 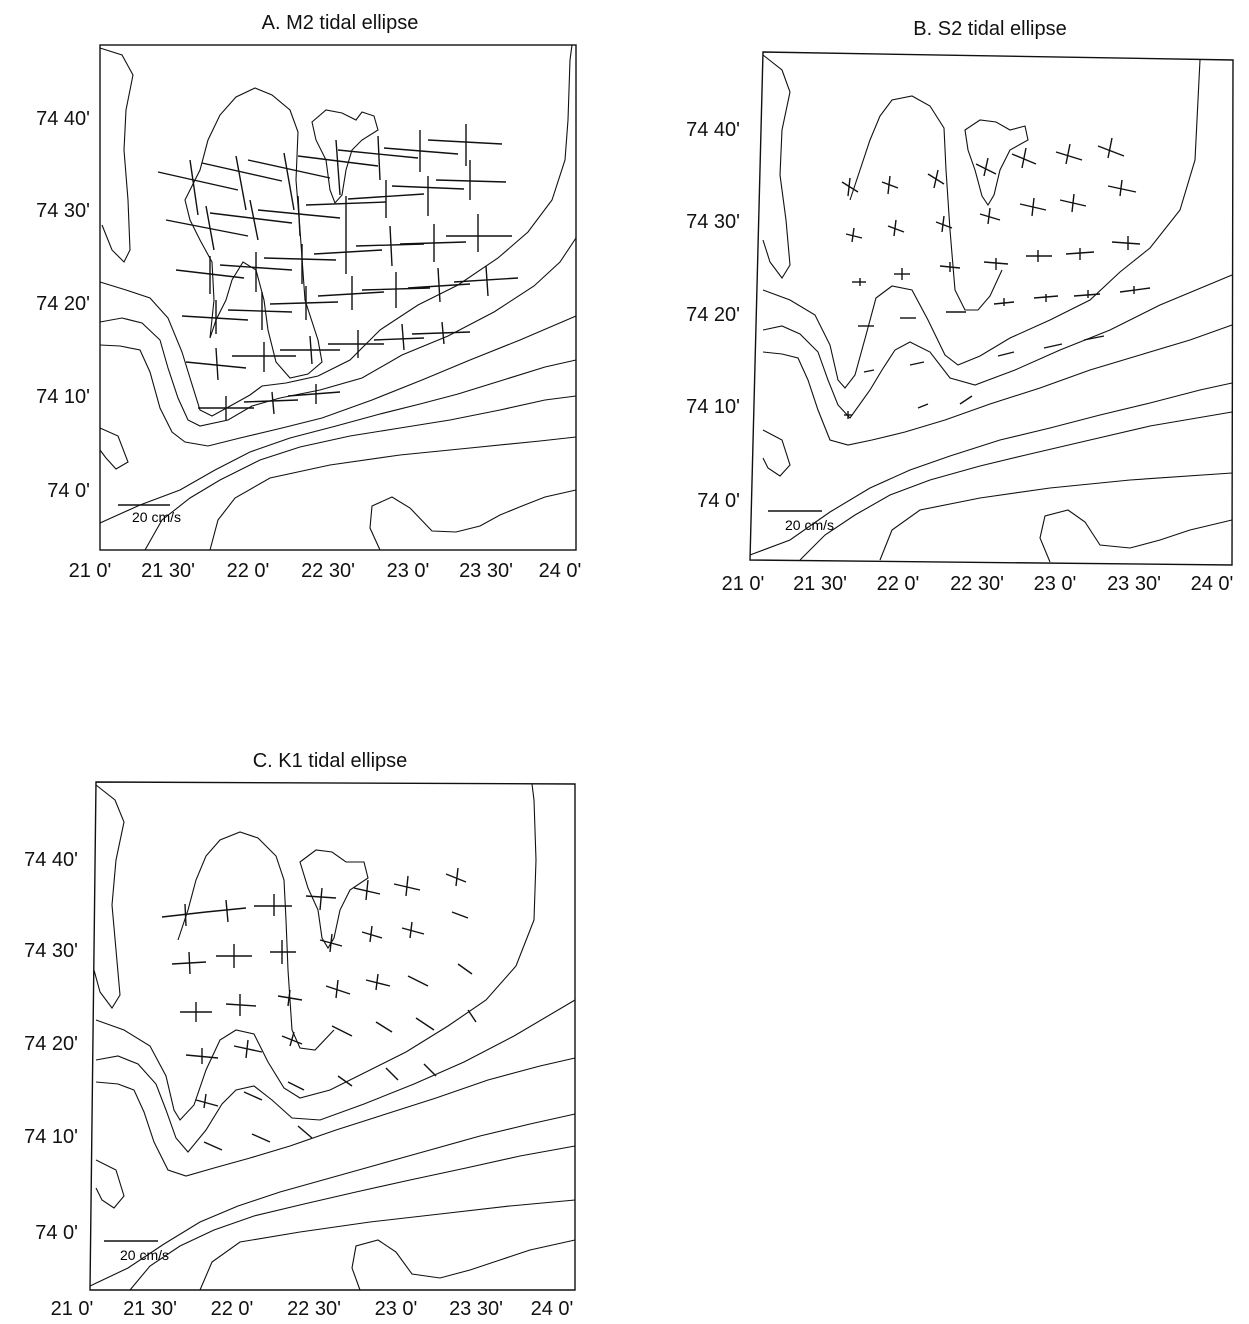 I want to click on map-frame, so click(x=338, y=297).